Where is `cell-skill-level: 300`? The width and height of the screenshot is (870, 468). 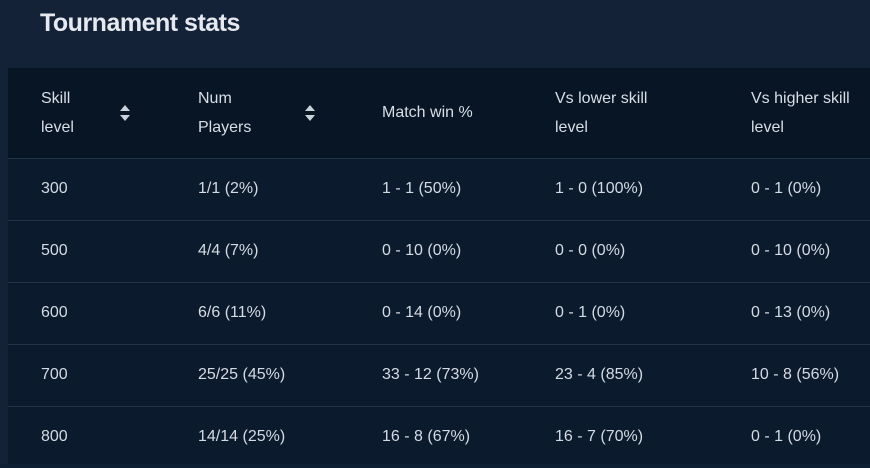 cell-skill-level: 300 is located at coordinates (54, 188).